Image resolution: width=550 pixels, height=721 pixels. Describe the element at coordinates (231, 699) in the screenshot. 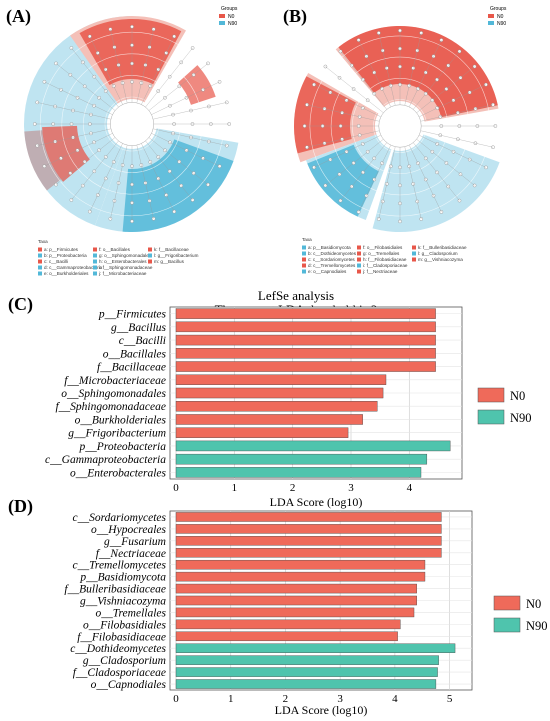

I see `x-tick-label: 1` at that location.